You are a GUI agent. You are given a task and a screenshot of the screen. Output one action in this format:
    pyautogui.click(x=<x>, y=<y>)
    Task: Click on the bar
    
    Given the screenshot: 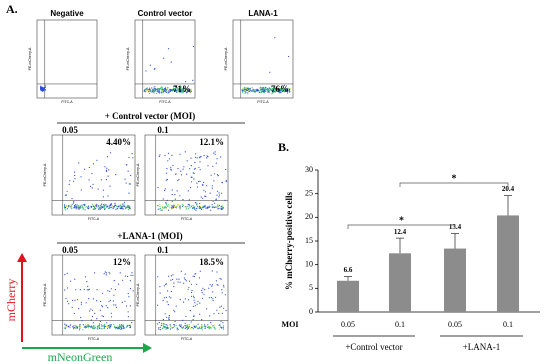 What is the action you would take?
    pyautogui.click(x=348, y=296)
    